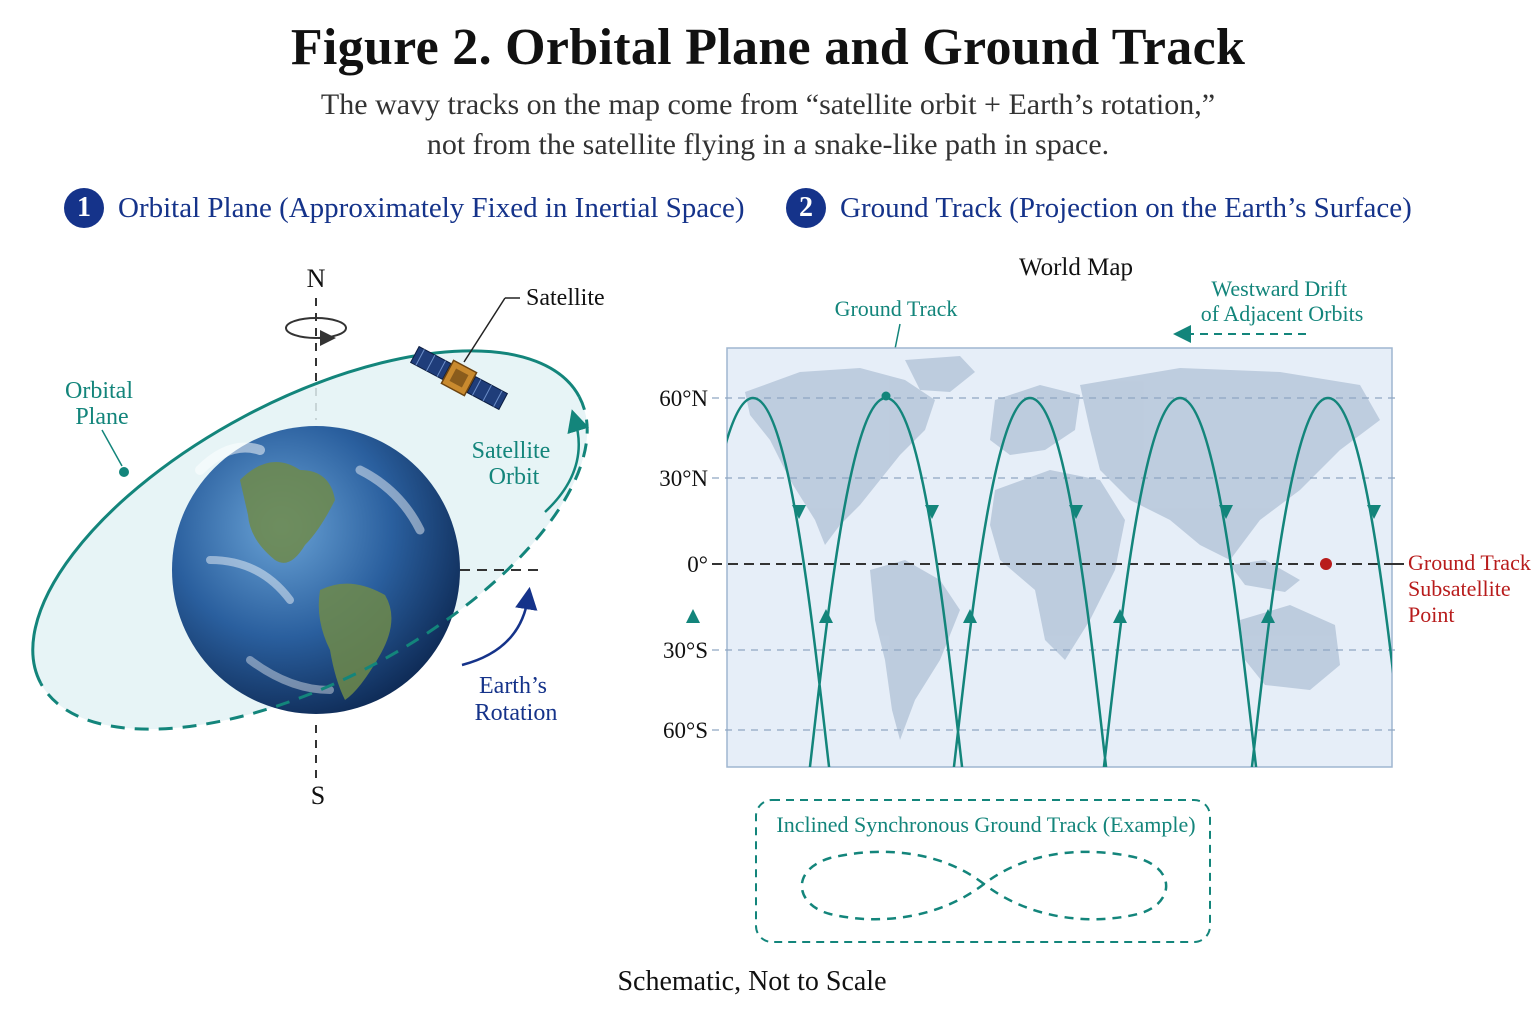 Image resolution: width=1536 pixels, height=1024 pixels. Describe the element at coordinates (697, 564) in the screenshot. I see `latitude-label: 0°` at that location.